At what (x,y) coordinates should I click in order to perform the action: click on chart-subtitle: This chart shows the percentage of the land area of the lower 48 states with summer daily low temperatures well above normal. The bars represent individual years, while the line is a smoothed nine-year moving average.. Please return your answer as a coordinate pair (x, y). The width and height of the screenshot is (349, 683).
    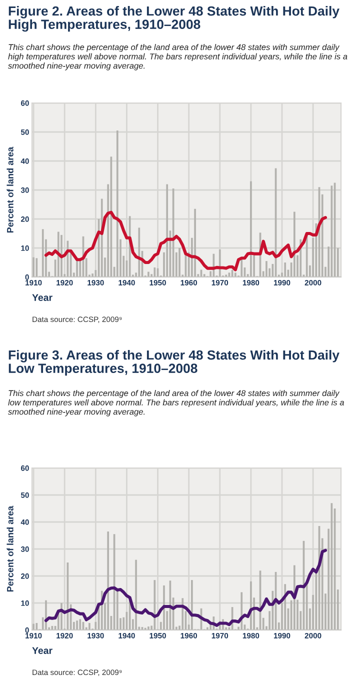
    Looking at the image, I should click on (176, 403).